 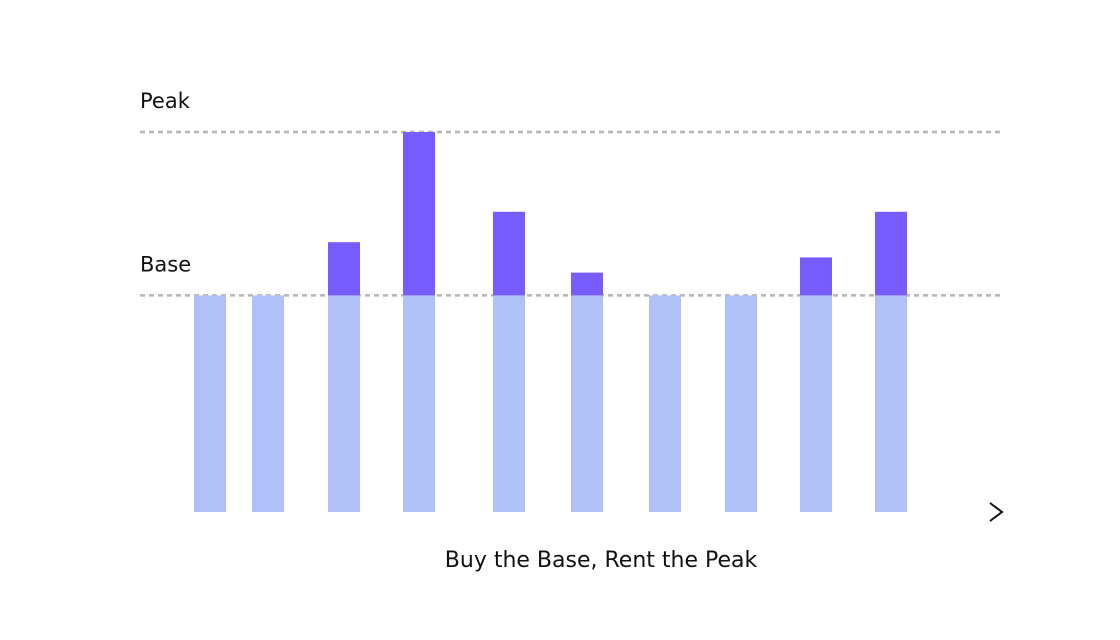 I want to click on reference-label: Base, so click(x=165, y=264).